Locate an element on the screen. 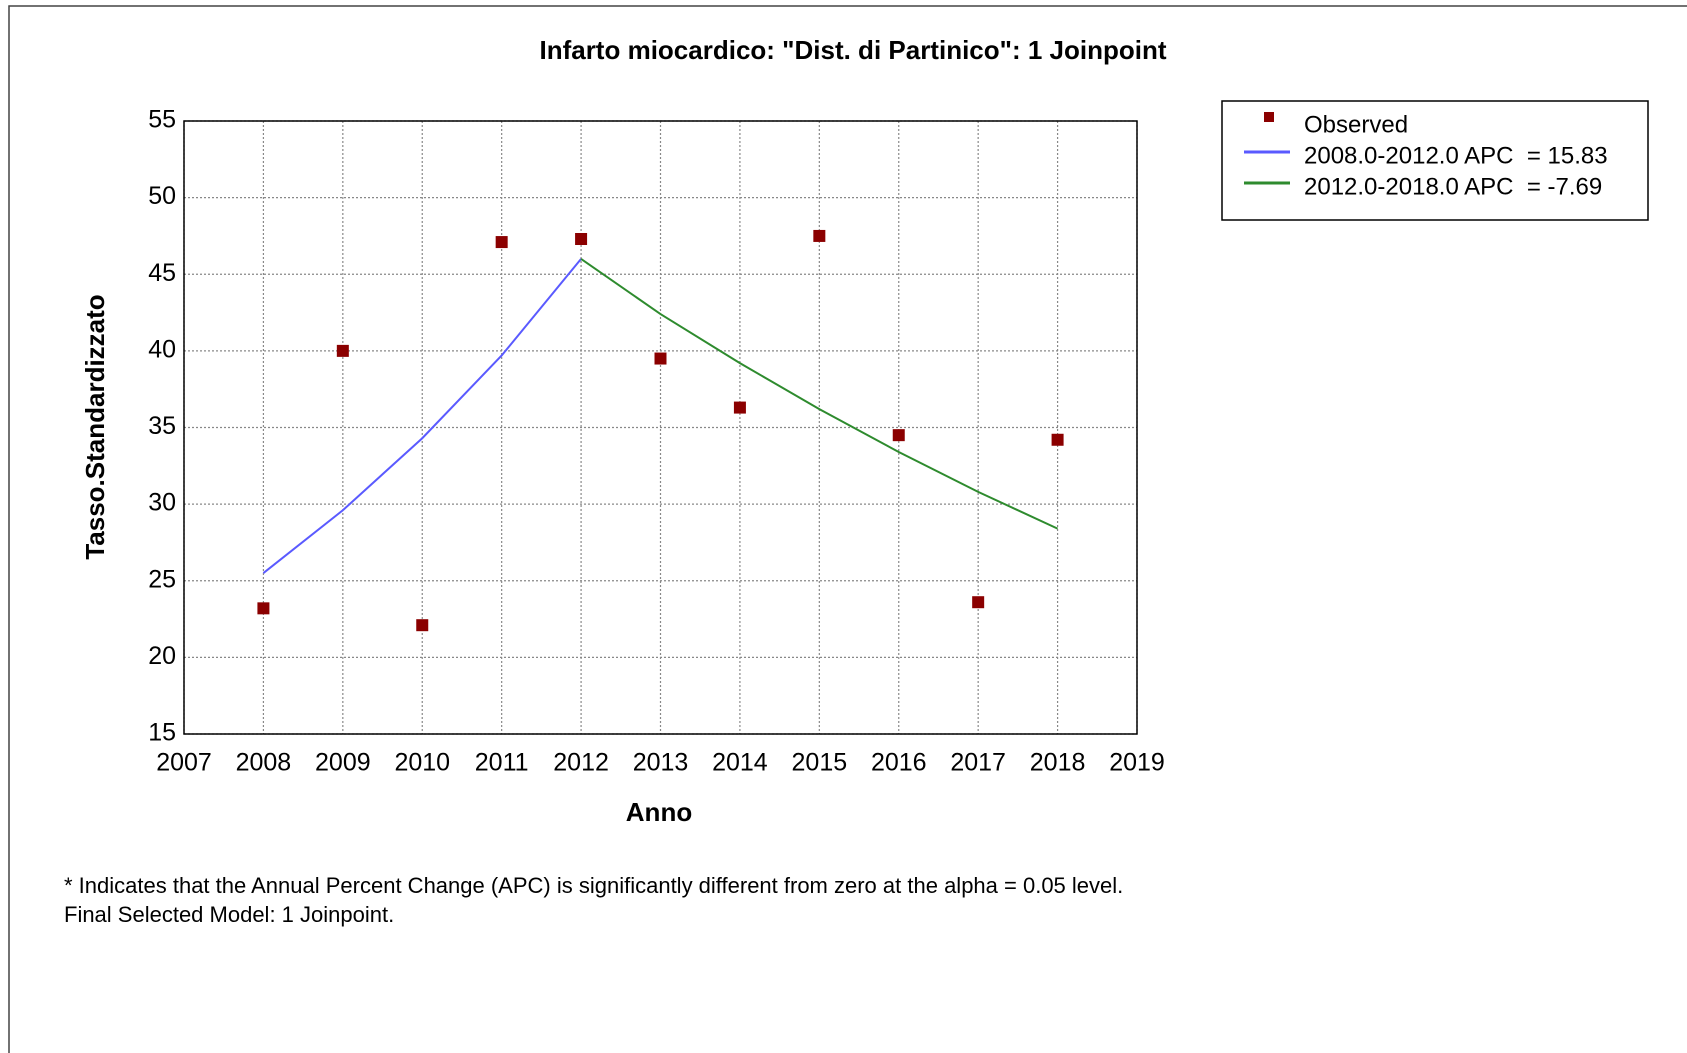 The image size is (1687, 1053). x-tick-label: 2008 is located at coordinates (264, 763).